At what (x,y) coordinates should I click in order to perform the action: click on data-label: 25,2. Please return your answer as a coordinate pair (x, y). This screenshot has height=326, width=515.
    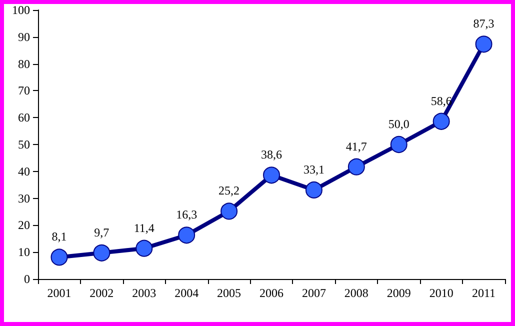
    Looking at the image, I should click on (229, 191).